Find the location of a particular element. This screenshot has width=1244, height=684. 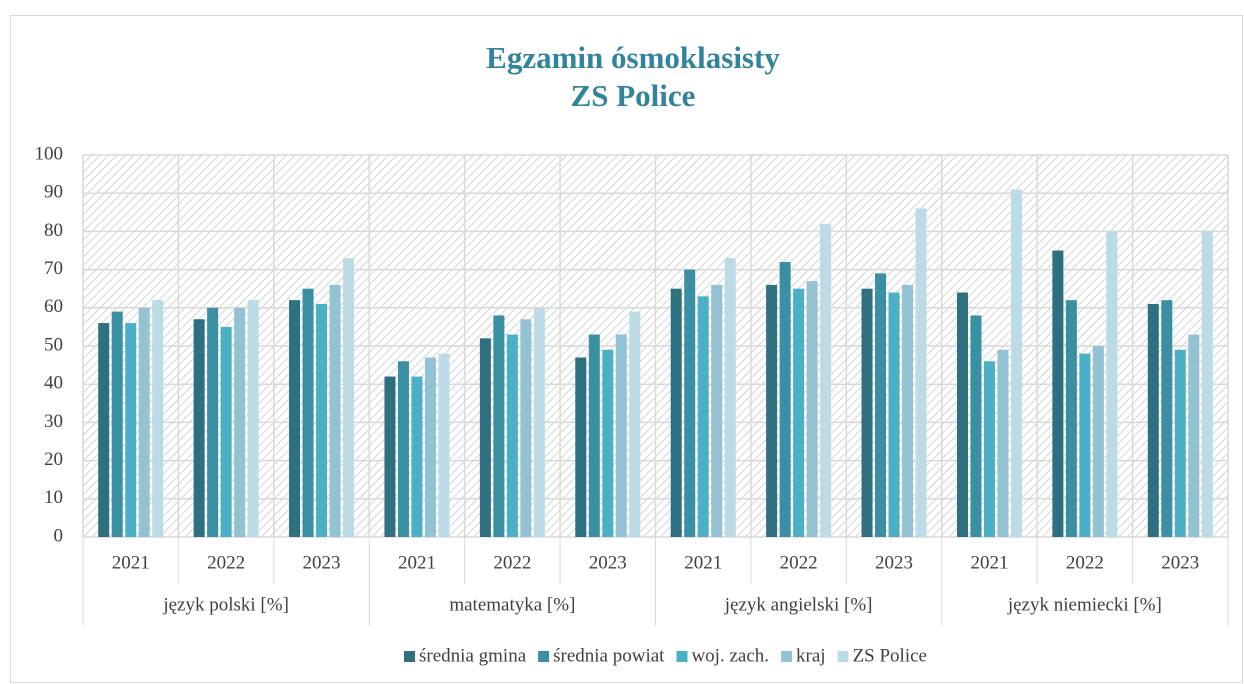

y-tick-label: 40 is located at coordinates (53, 383).